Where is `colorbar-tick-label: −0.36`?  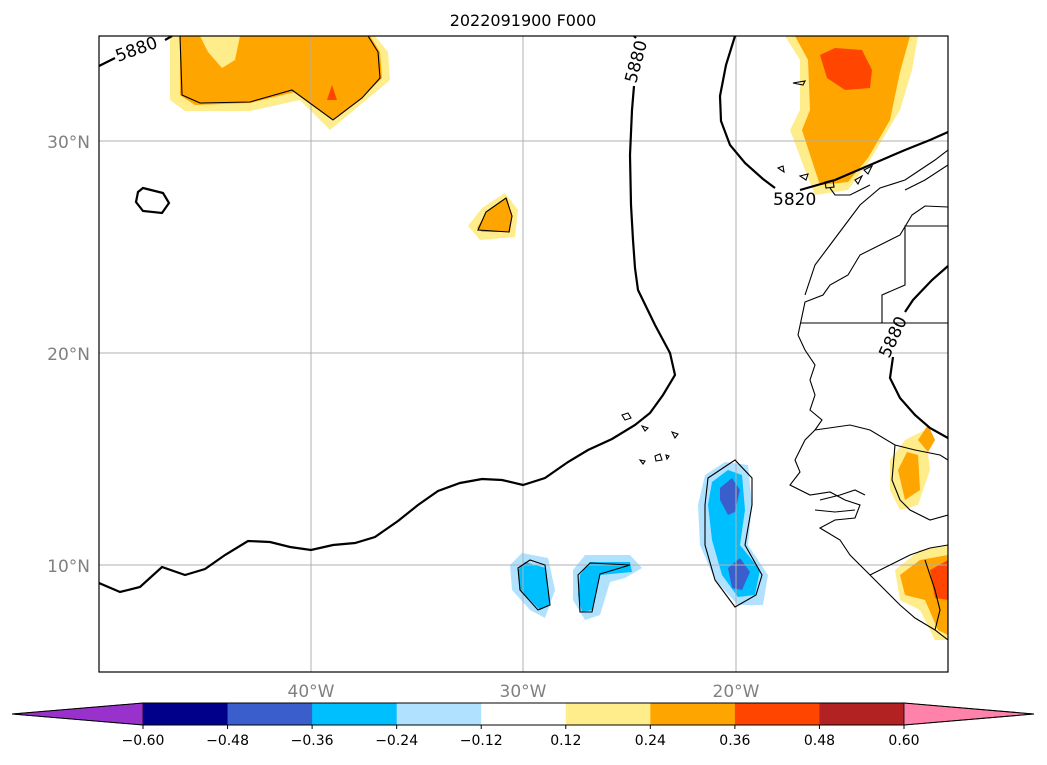 colorbar-tick-label: −0.36 is located at coordinates (312, 741).